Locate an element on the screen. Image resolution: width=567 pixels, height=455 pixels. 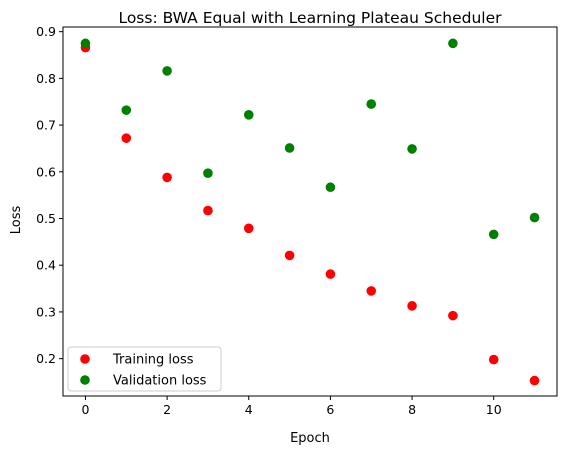
y-axis-label: Loss is located at coordinates (16, 220).